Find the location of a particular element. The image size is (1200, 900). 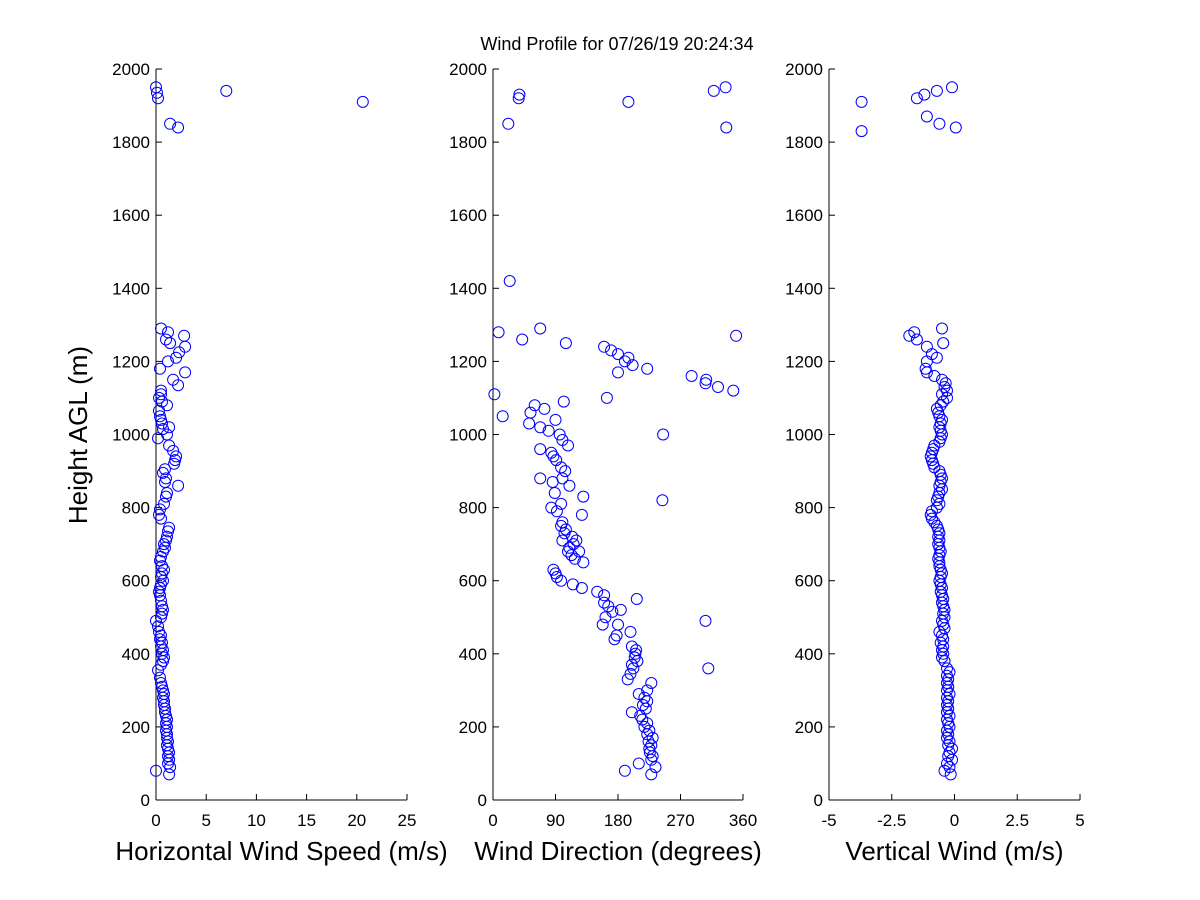

y-tick-label: 1600 is located at coordinates (804, 215).